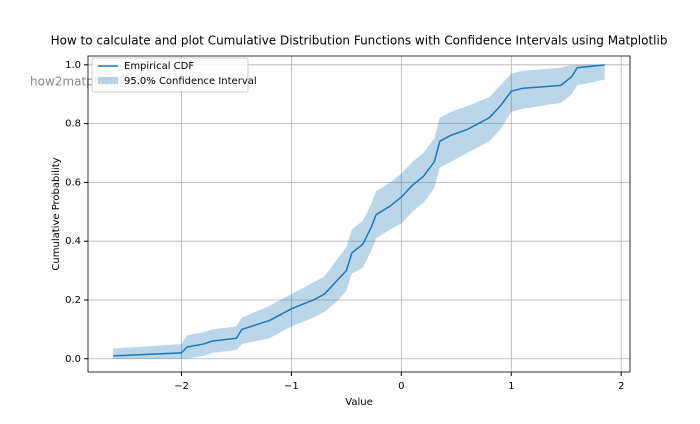 Image resolution: width=700 pixels, height=424 pixels. What do you see at coordinates (73, 124) in the screenshot?
I see `y-tick-label: 0.8` at bounding box center [73, 124].